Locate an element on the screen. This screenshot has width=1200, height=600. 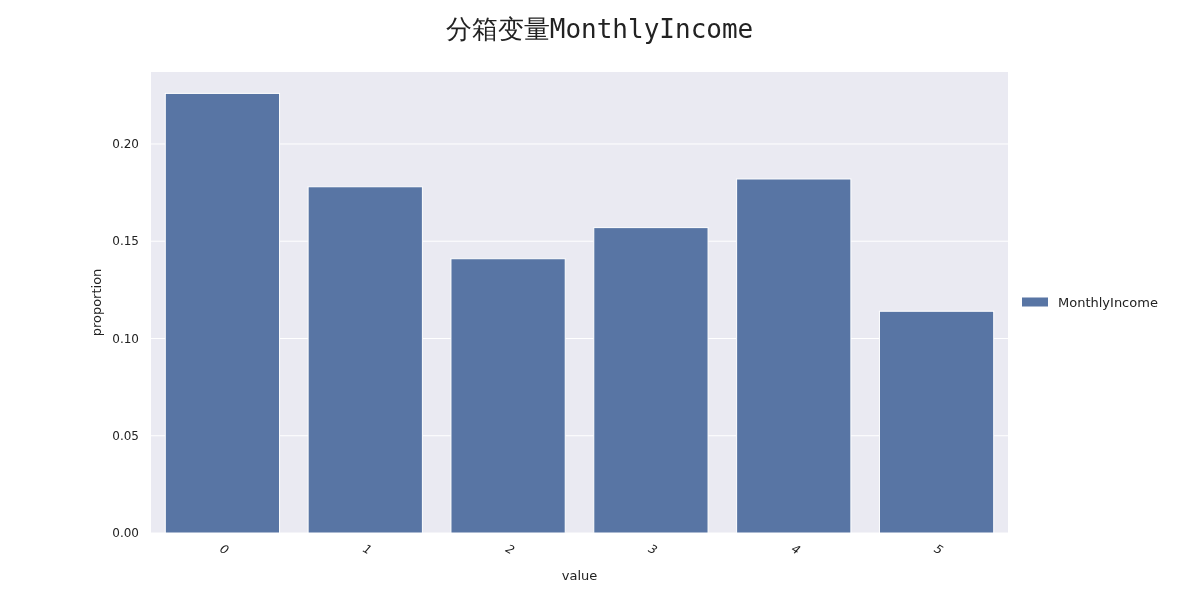
x-tick-label: 3 is located at coordinates (653, 549).